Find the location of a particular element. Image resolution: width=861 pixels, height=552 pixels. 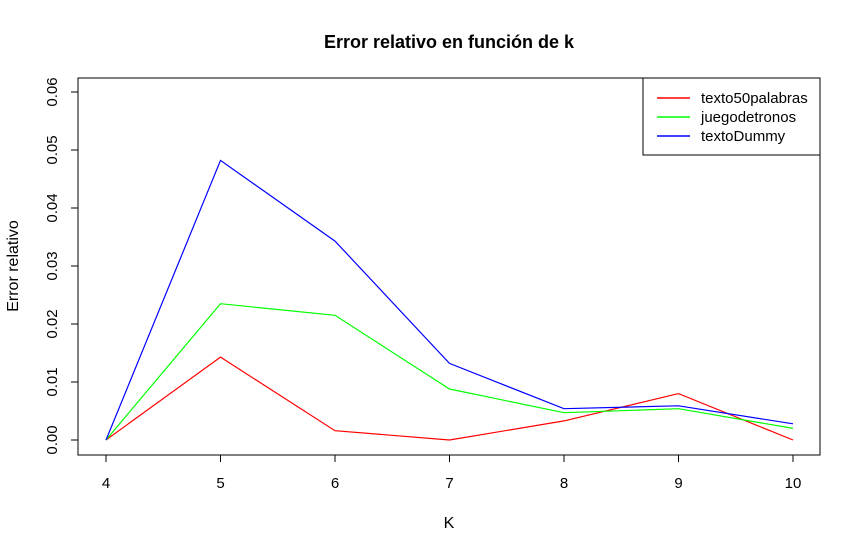

y-axis: 0.00 0.01 0.02 0.03 0.04 0.05 0.06 is located at coordinates (61, 266).